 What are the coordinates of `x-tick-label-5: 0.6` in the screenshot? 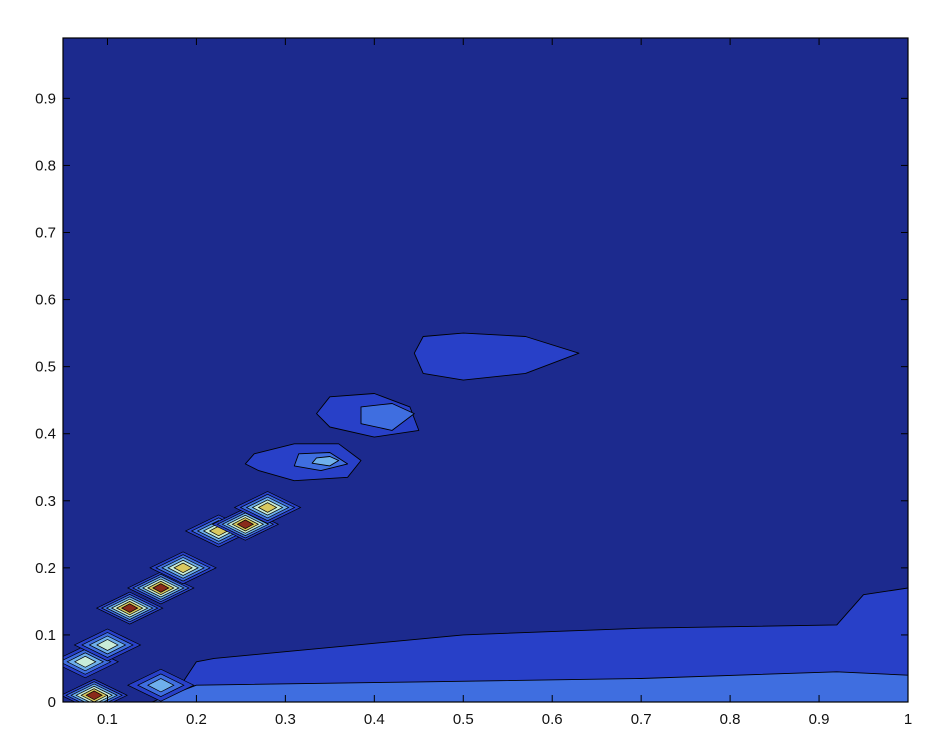 It's located at (552, 719).